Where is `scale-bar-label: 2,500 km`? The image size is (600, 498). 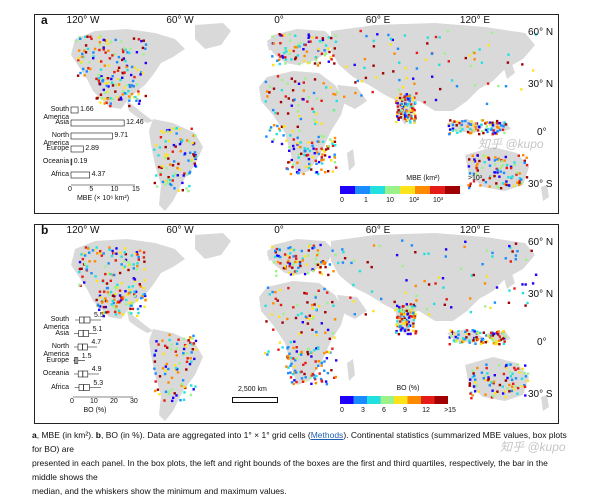
scale-bar-label: 2,500 km is located at coordinates (252, 389).